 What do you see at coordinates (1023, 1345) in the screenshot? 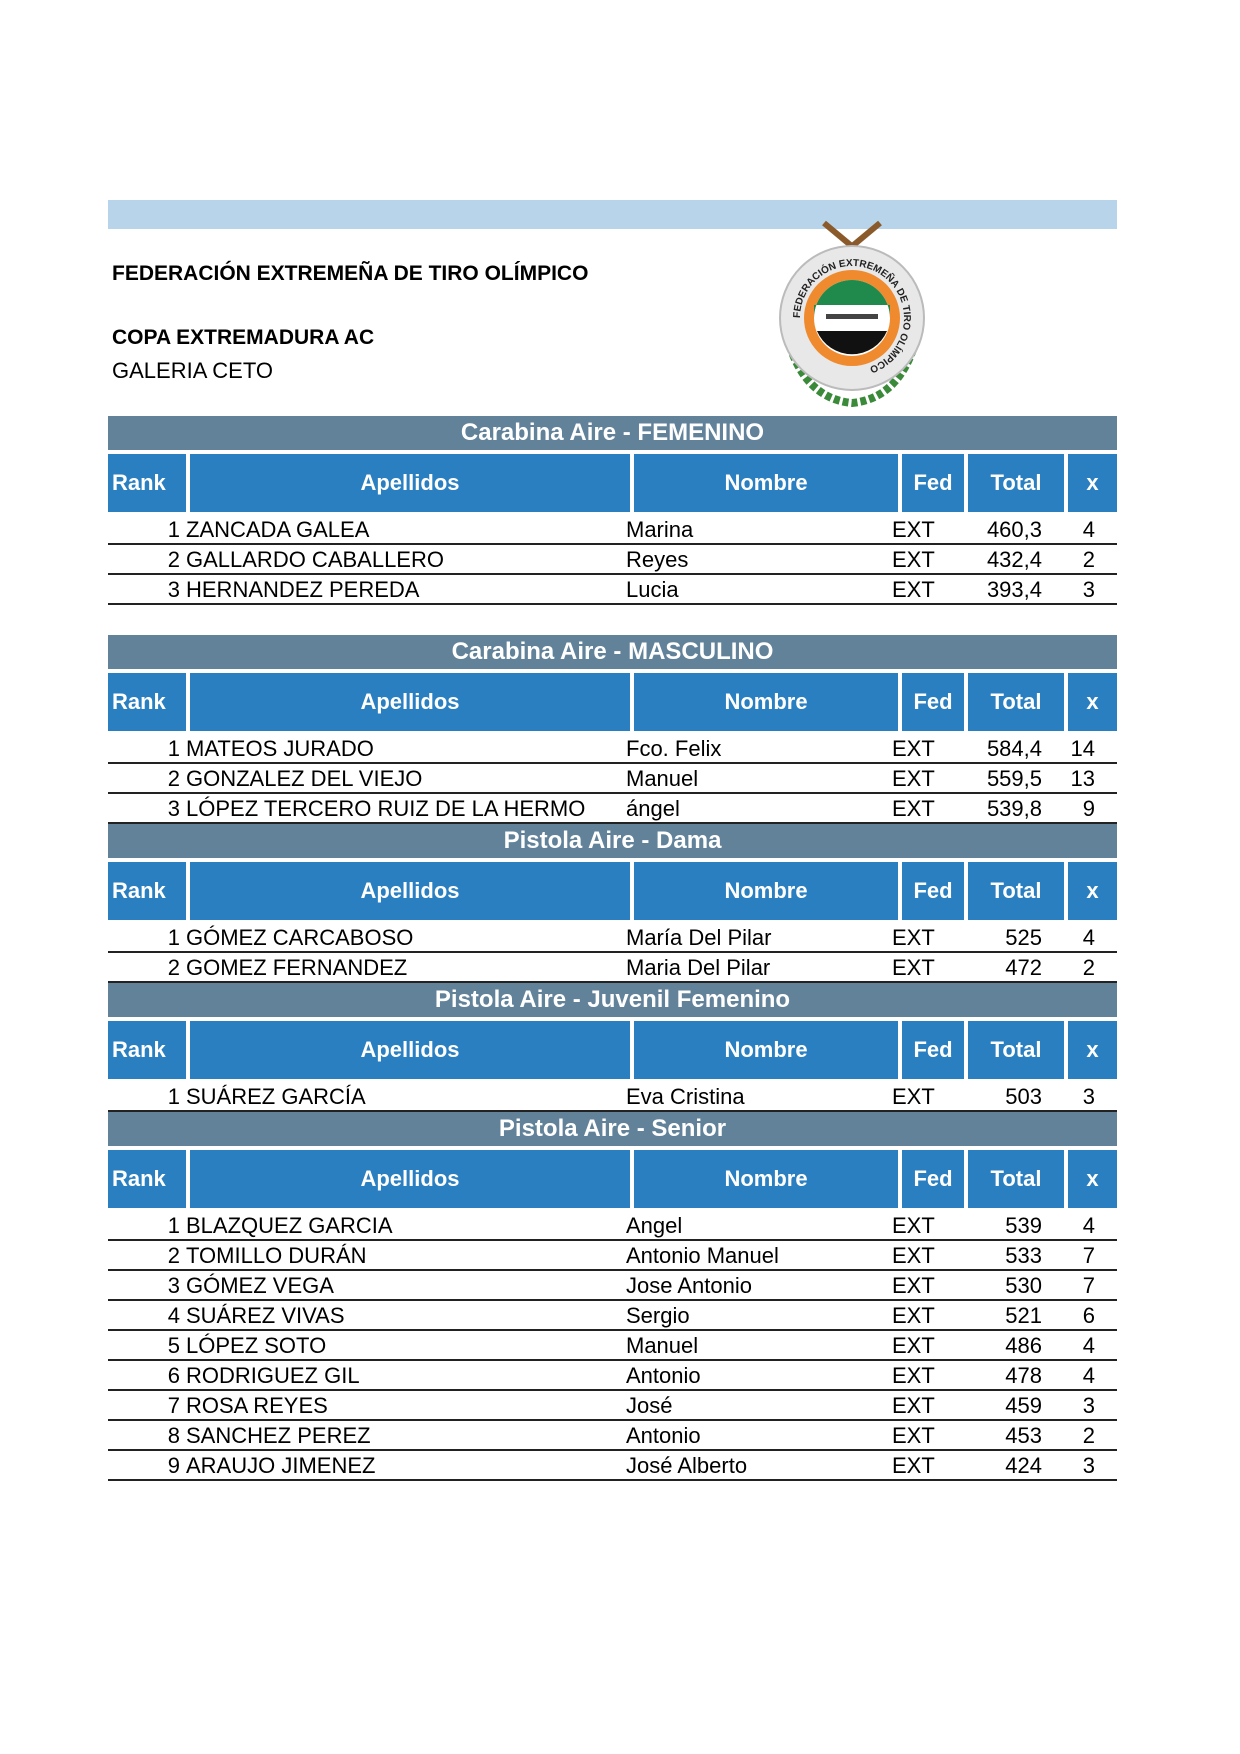
I see `cell-total: 486` at bounding box center [1023, 1345].